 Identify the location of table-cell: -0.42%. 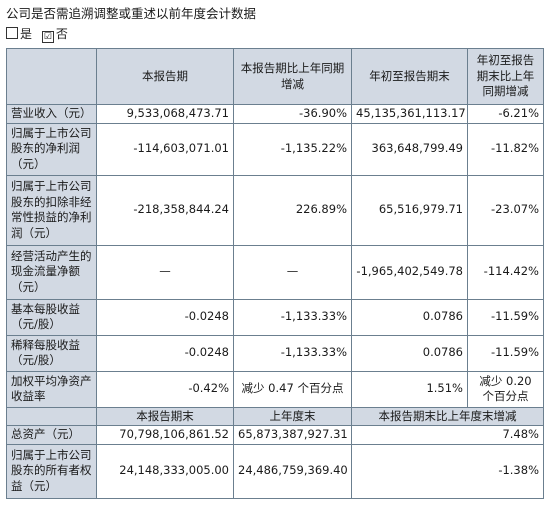
(165, 389).